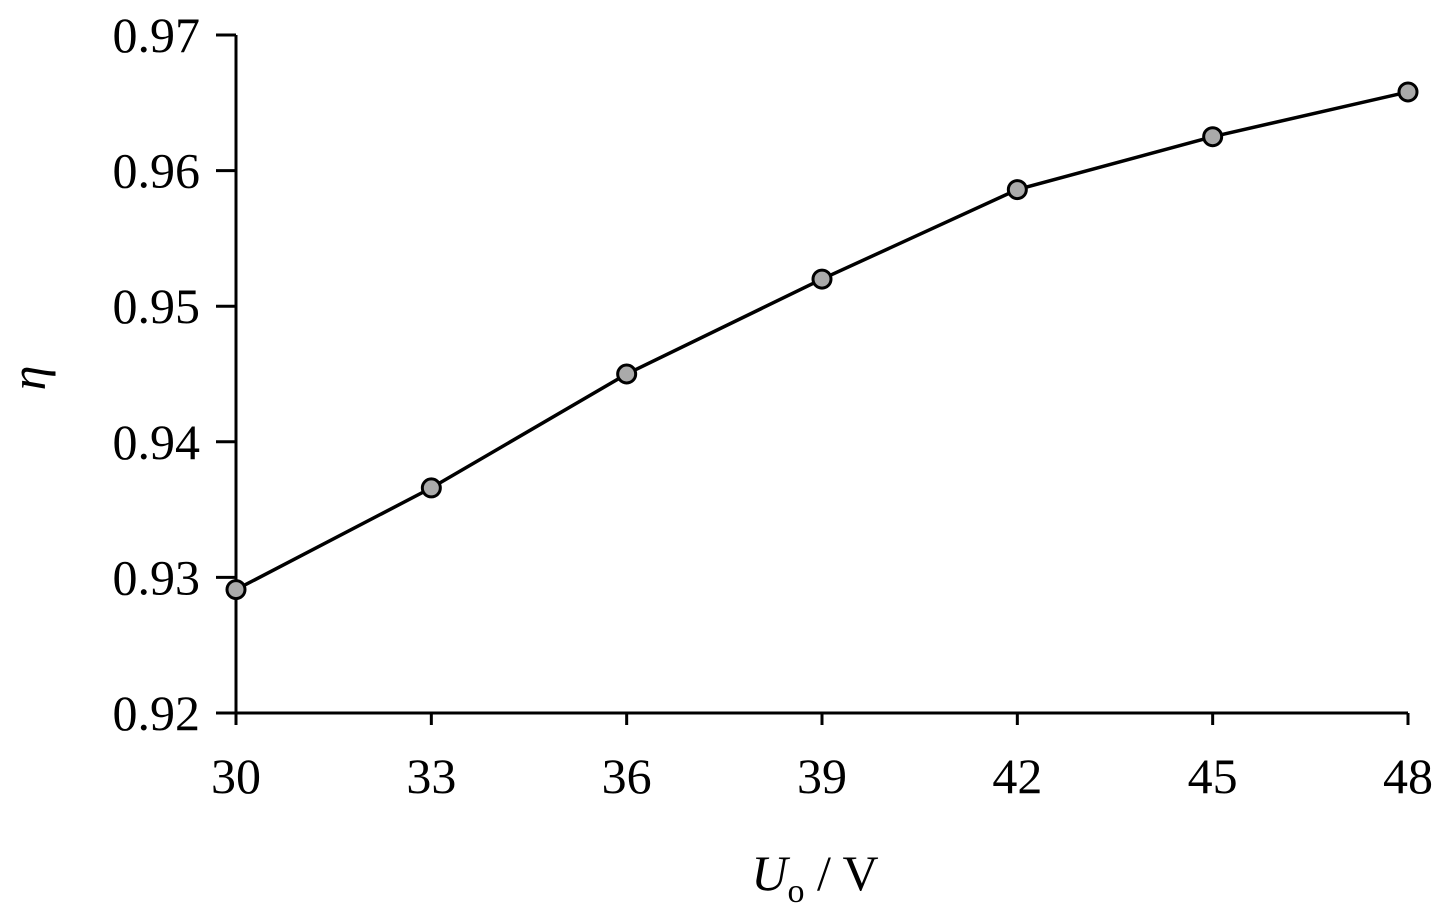  What do you see at coordinates (822, 776) in the screenshot?
I see `x-tick-label: 39` at bounding box center [822, 776].